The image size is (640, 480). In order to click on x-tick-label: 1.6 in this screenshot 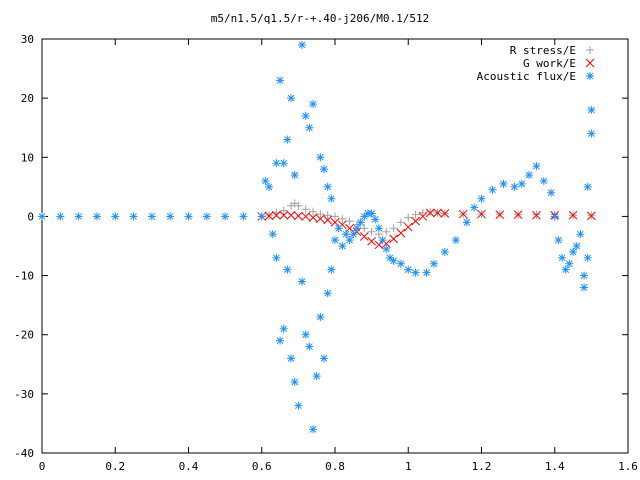, I will do `click(628, 466)`.